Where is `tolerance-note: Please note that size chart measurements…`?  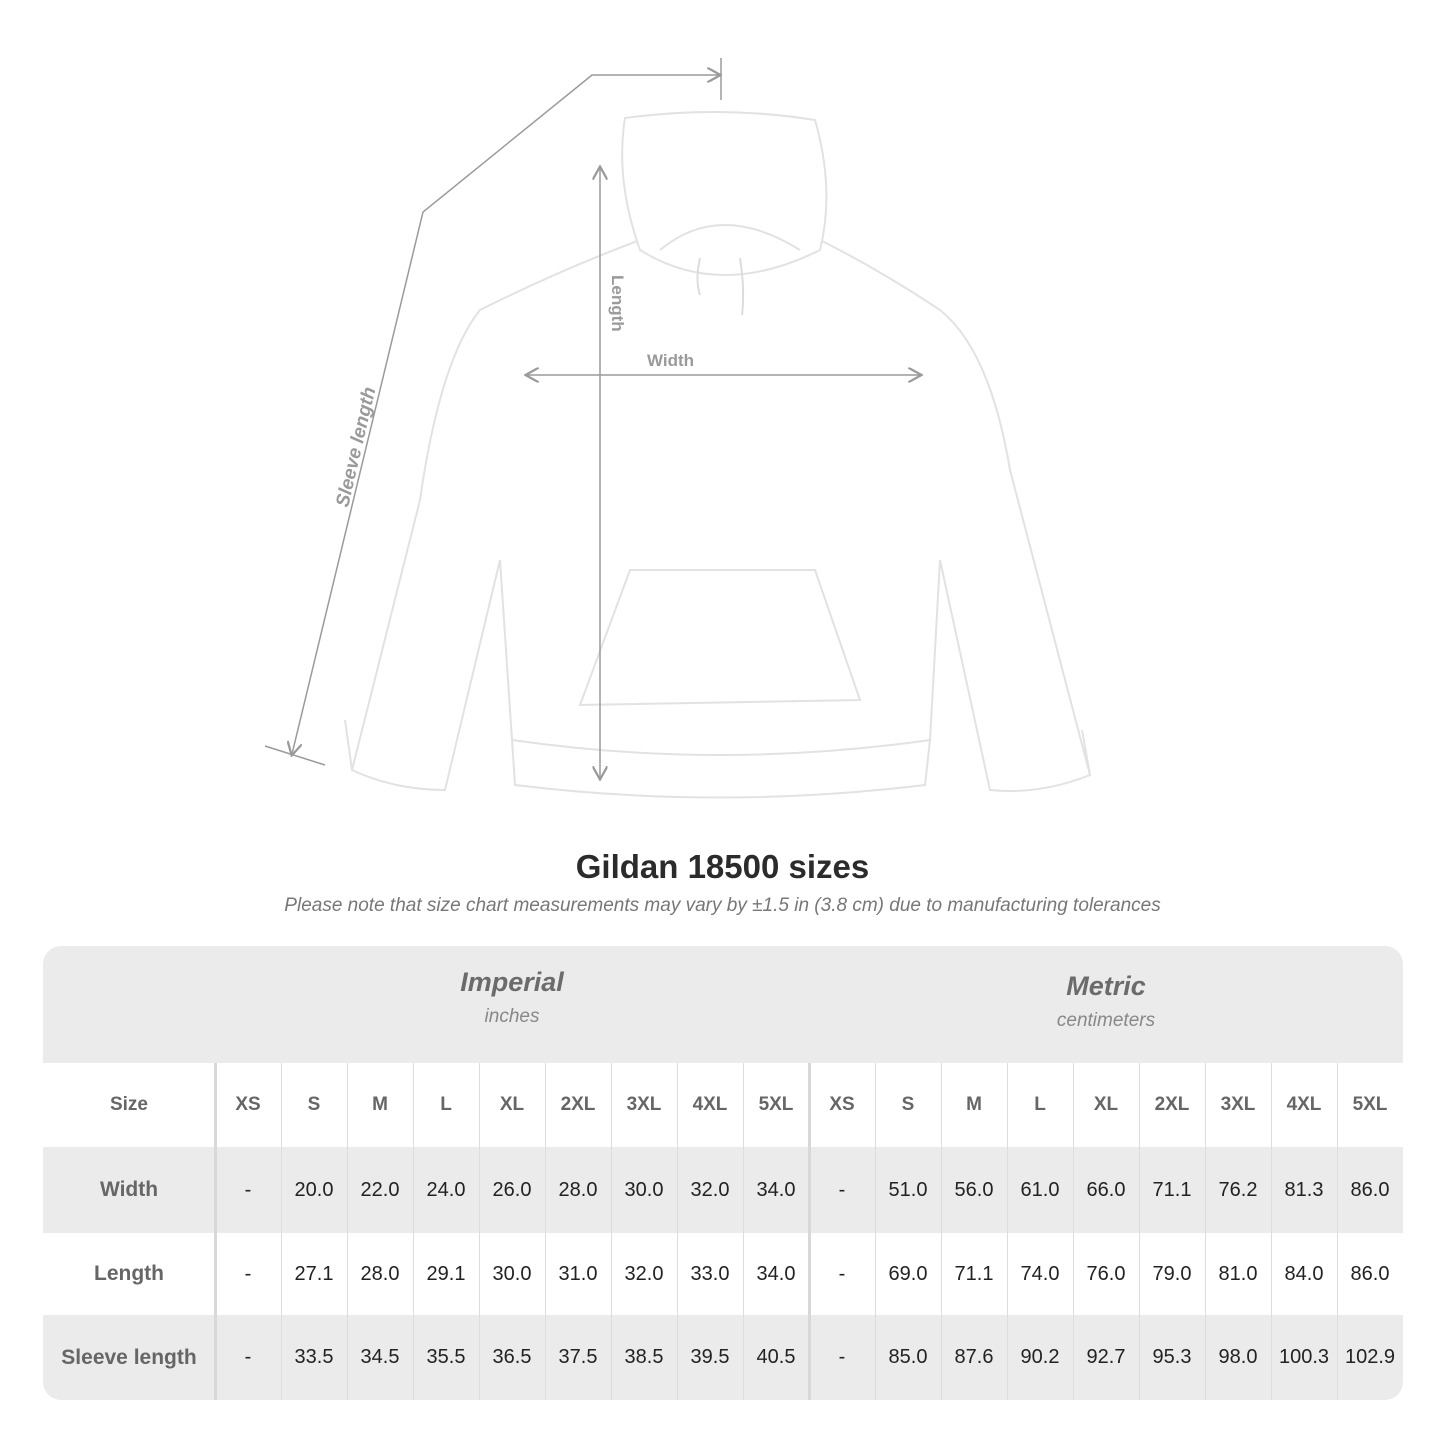 tolerance-note: Please note that size chart measurements… is located at coordinates (722, 905).